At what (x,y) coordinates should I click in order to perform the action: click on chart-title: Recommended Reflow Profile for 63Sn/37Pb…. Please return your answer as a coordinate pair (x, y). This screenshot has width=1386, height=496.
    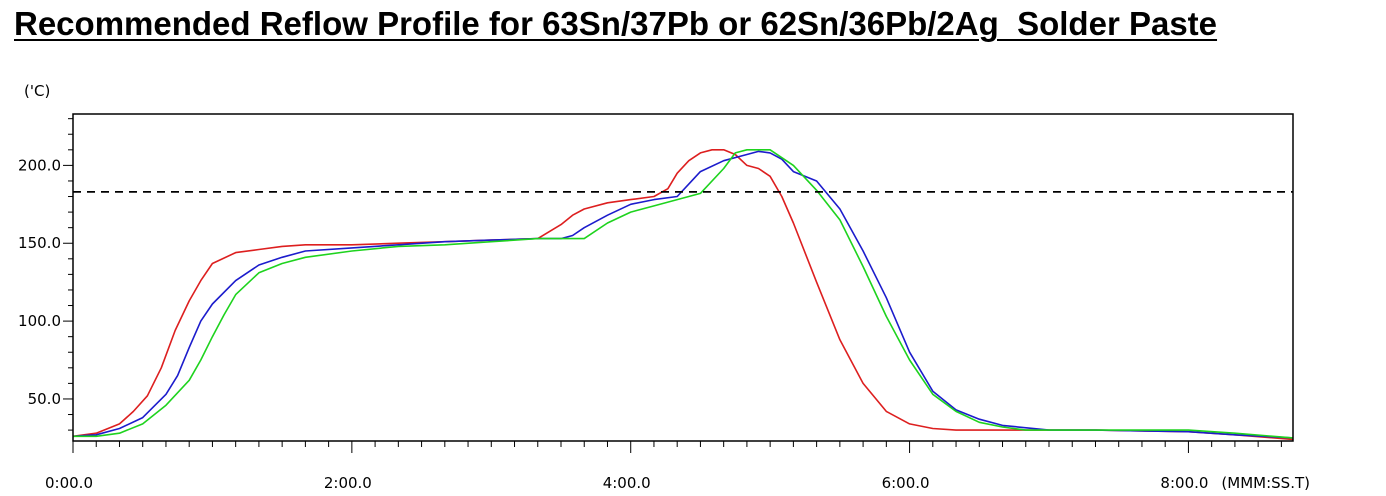
    Looking at the image, I should click on (616, 23).